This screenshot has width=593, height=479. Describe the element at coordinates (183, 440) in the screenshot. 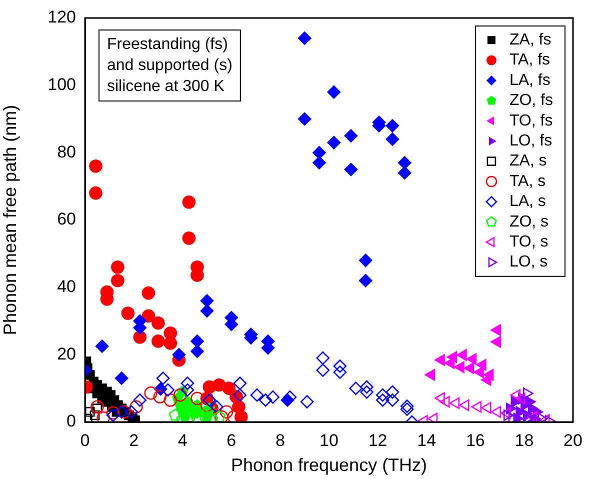

I see `x-tick-label: 4` at that location.